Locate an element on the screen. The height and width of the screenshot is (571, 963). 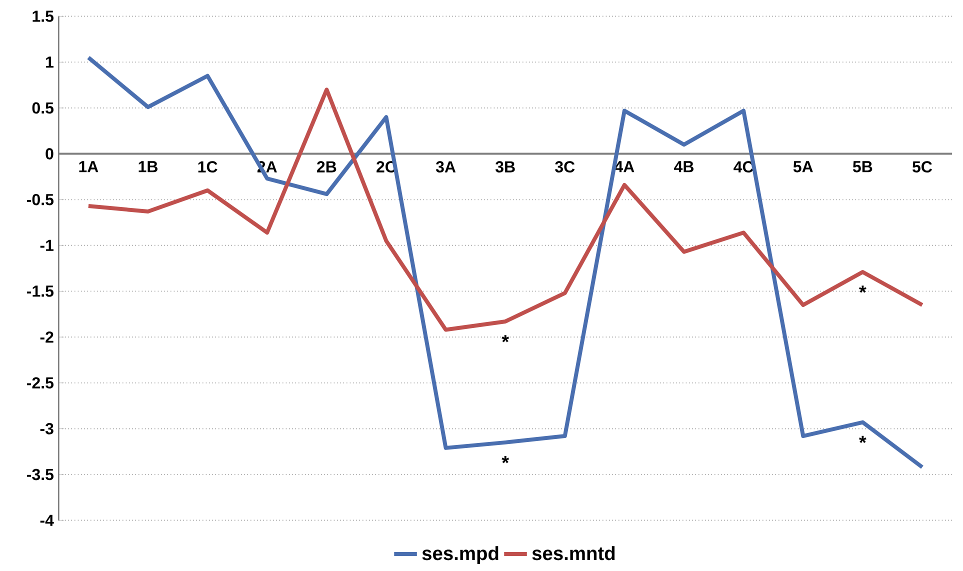
y-tick-label: 0 is located at coordinates (50, 154).